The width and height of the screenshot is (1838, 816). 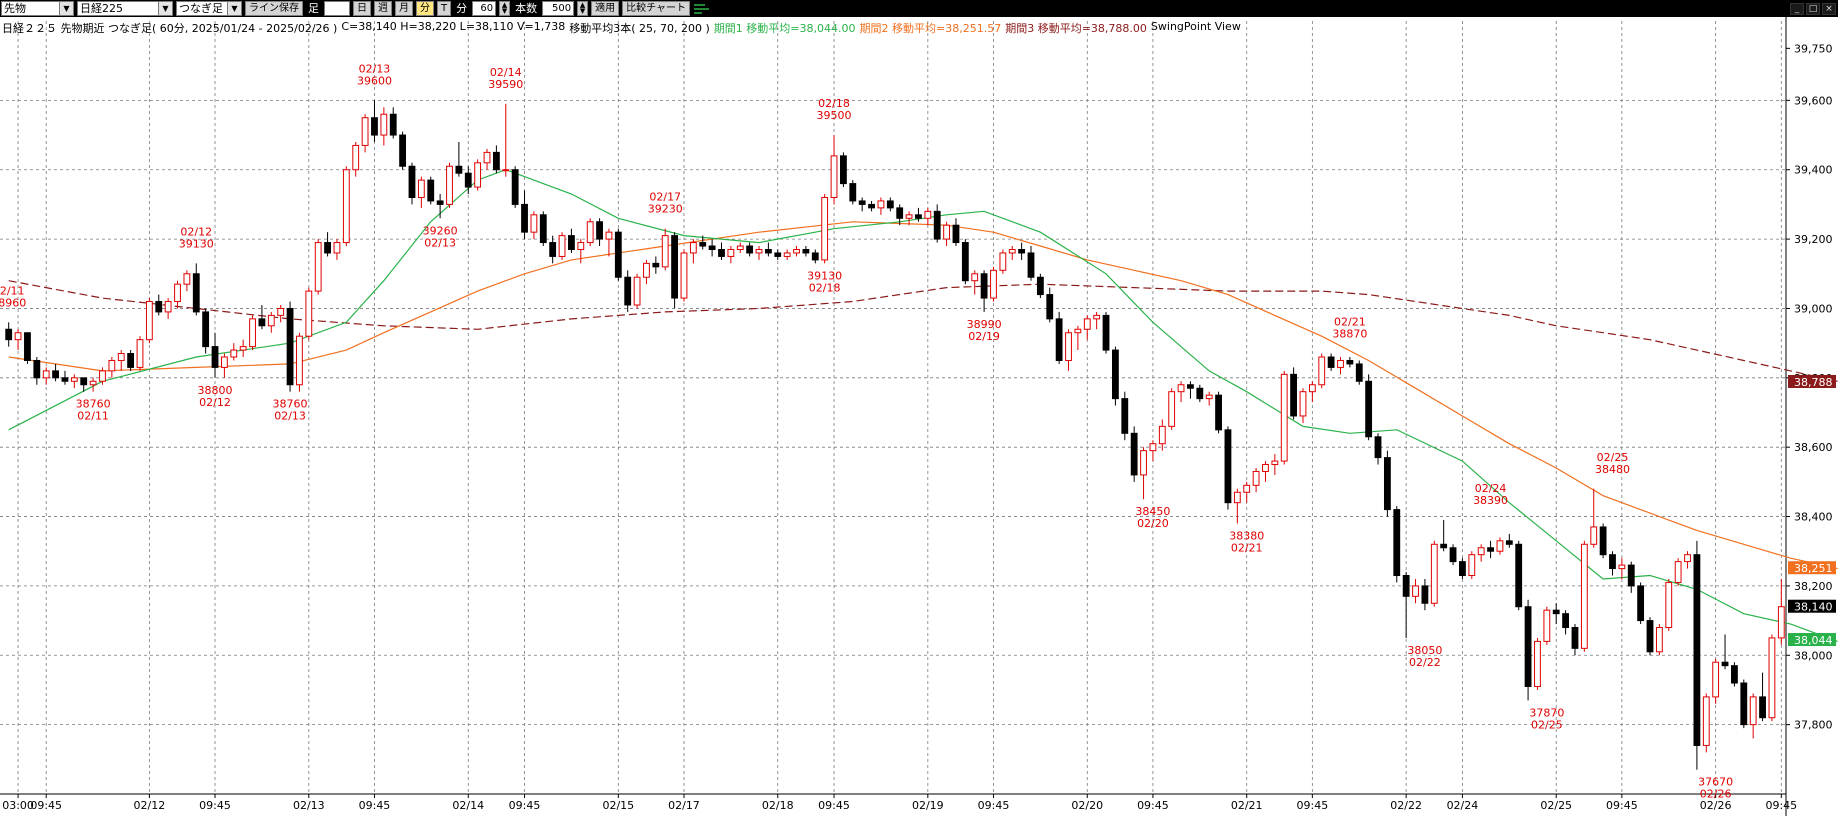 What do you see at coordinates (1797, 8) in the screenshot?
I see `minimize-icon: _` at bounding box center [1797, 8].